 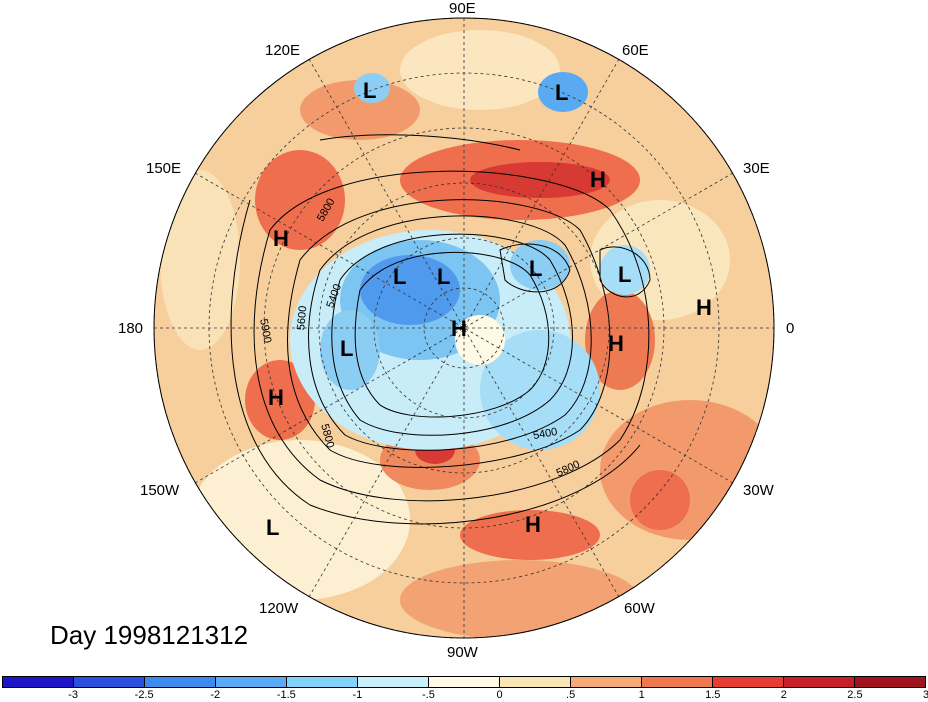 I want to click on lon-label-150w: 150W, so click(x=160, y=490).